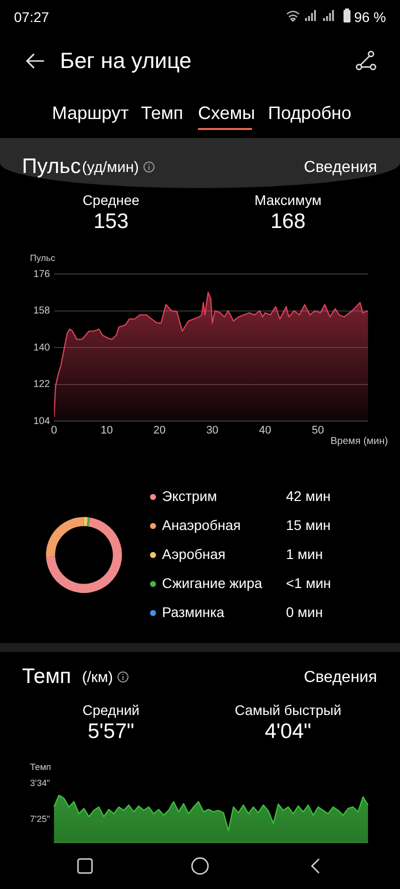 The width and height of the screenshot is (400, 889). I want to click on x-tick-label: 50, so click(318, 430).